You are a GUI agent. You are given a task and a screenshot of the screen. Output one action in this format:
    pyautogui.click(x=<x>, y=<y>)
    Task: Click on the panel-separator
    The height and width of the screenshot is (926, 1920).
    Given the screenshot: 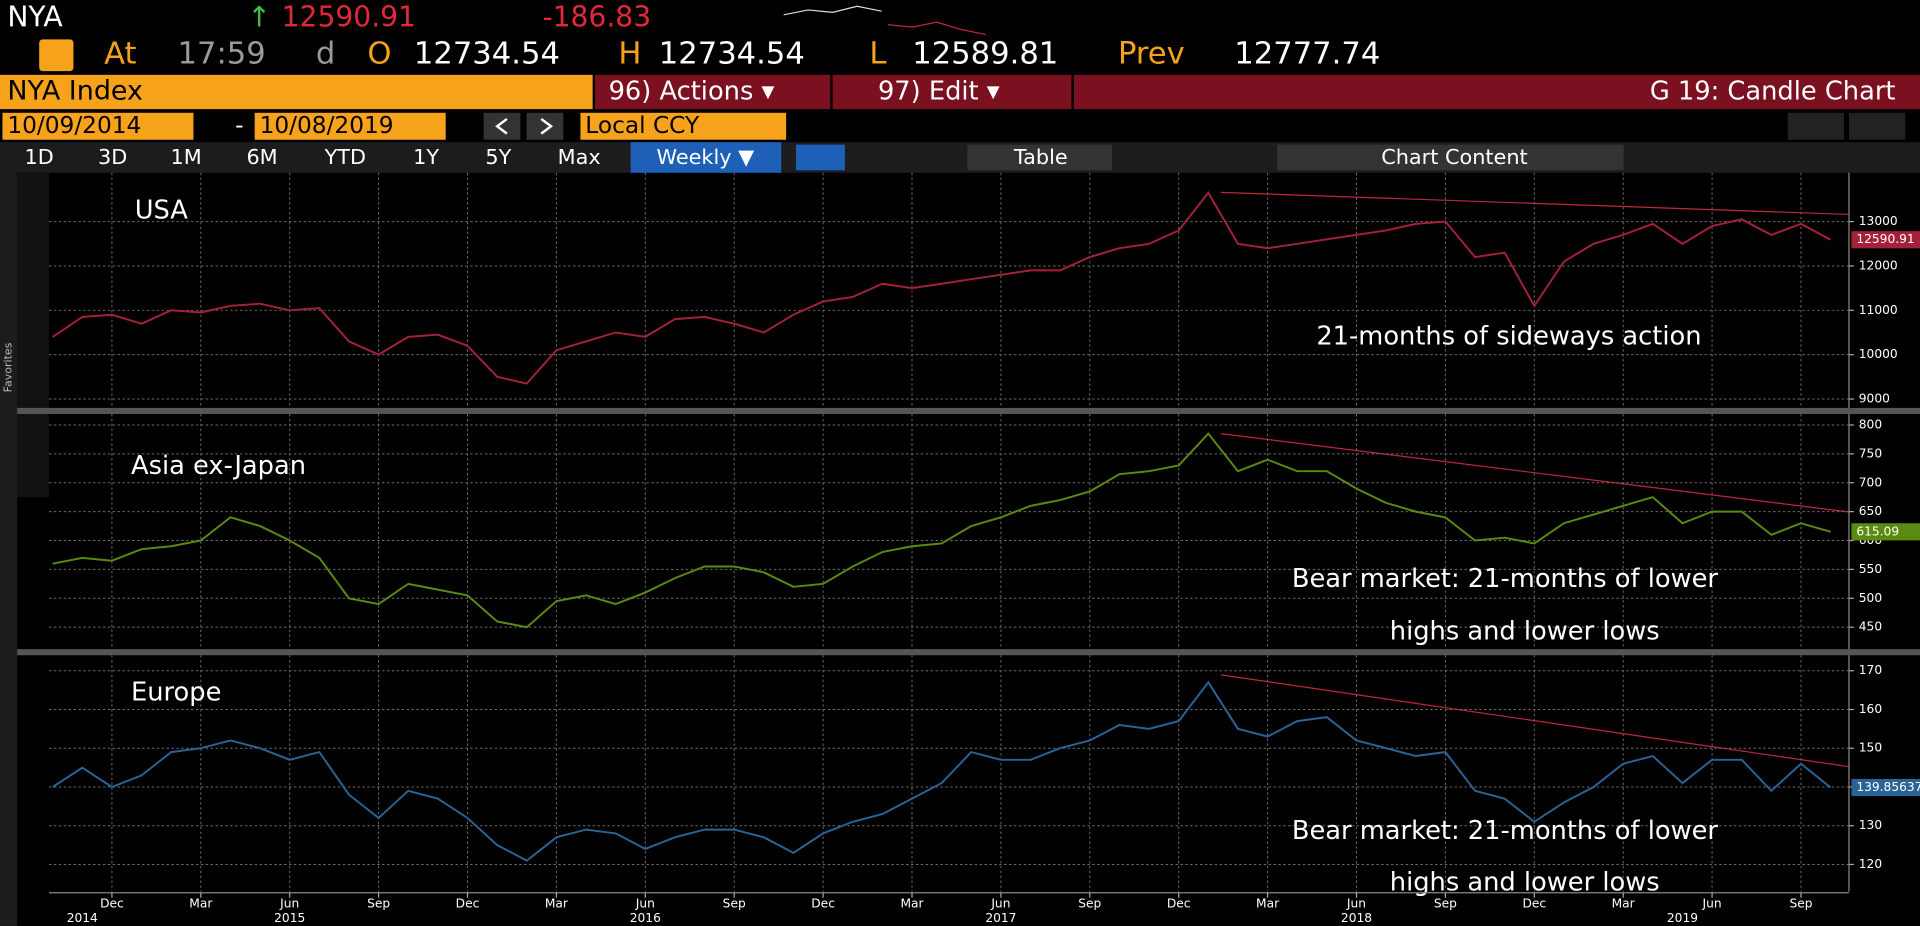 What is the action you would take?
    pyautogui.click(x=968, y=652)
    